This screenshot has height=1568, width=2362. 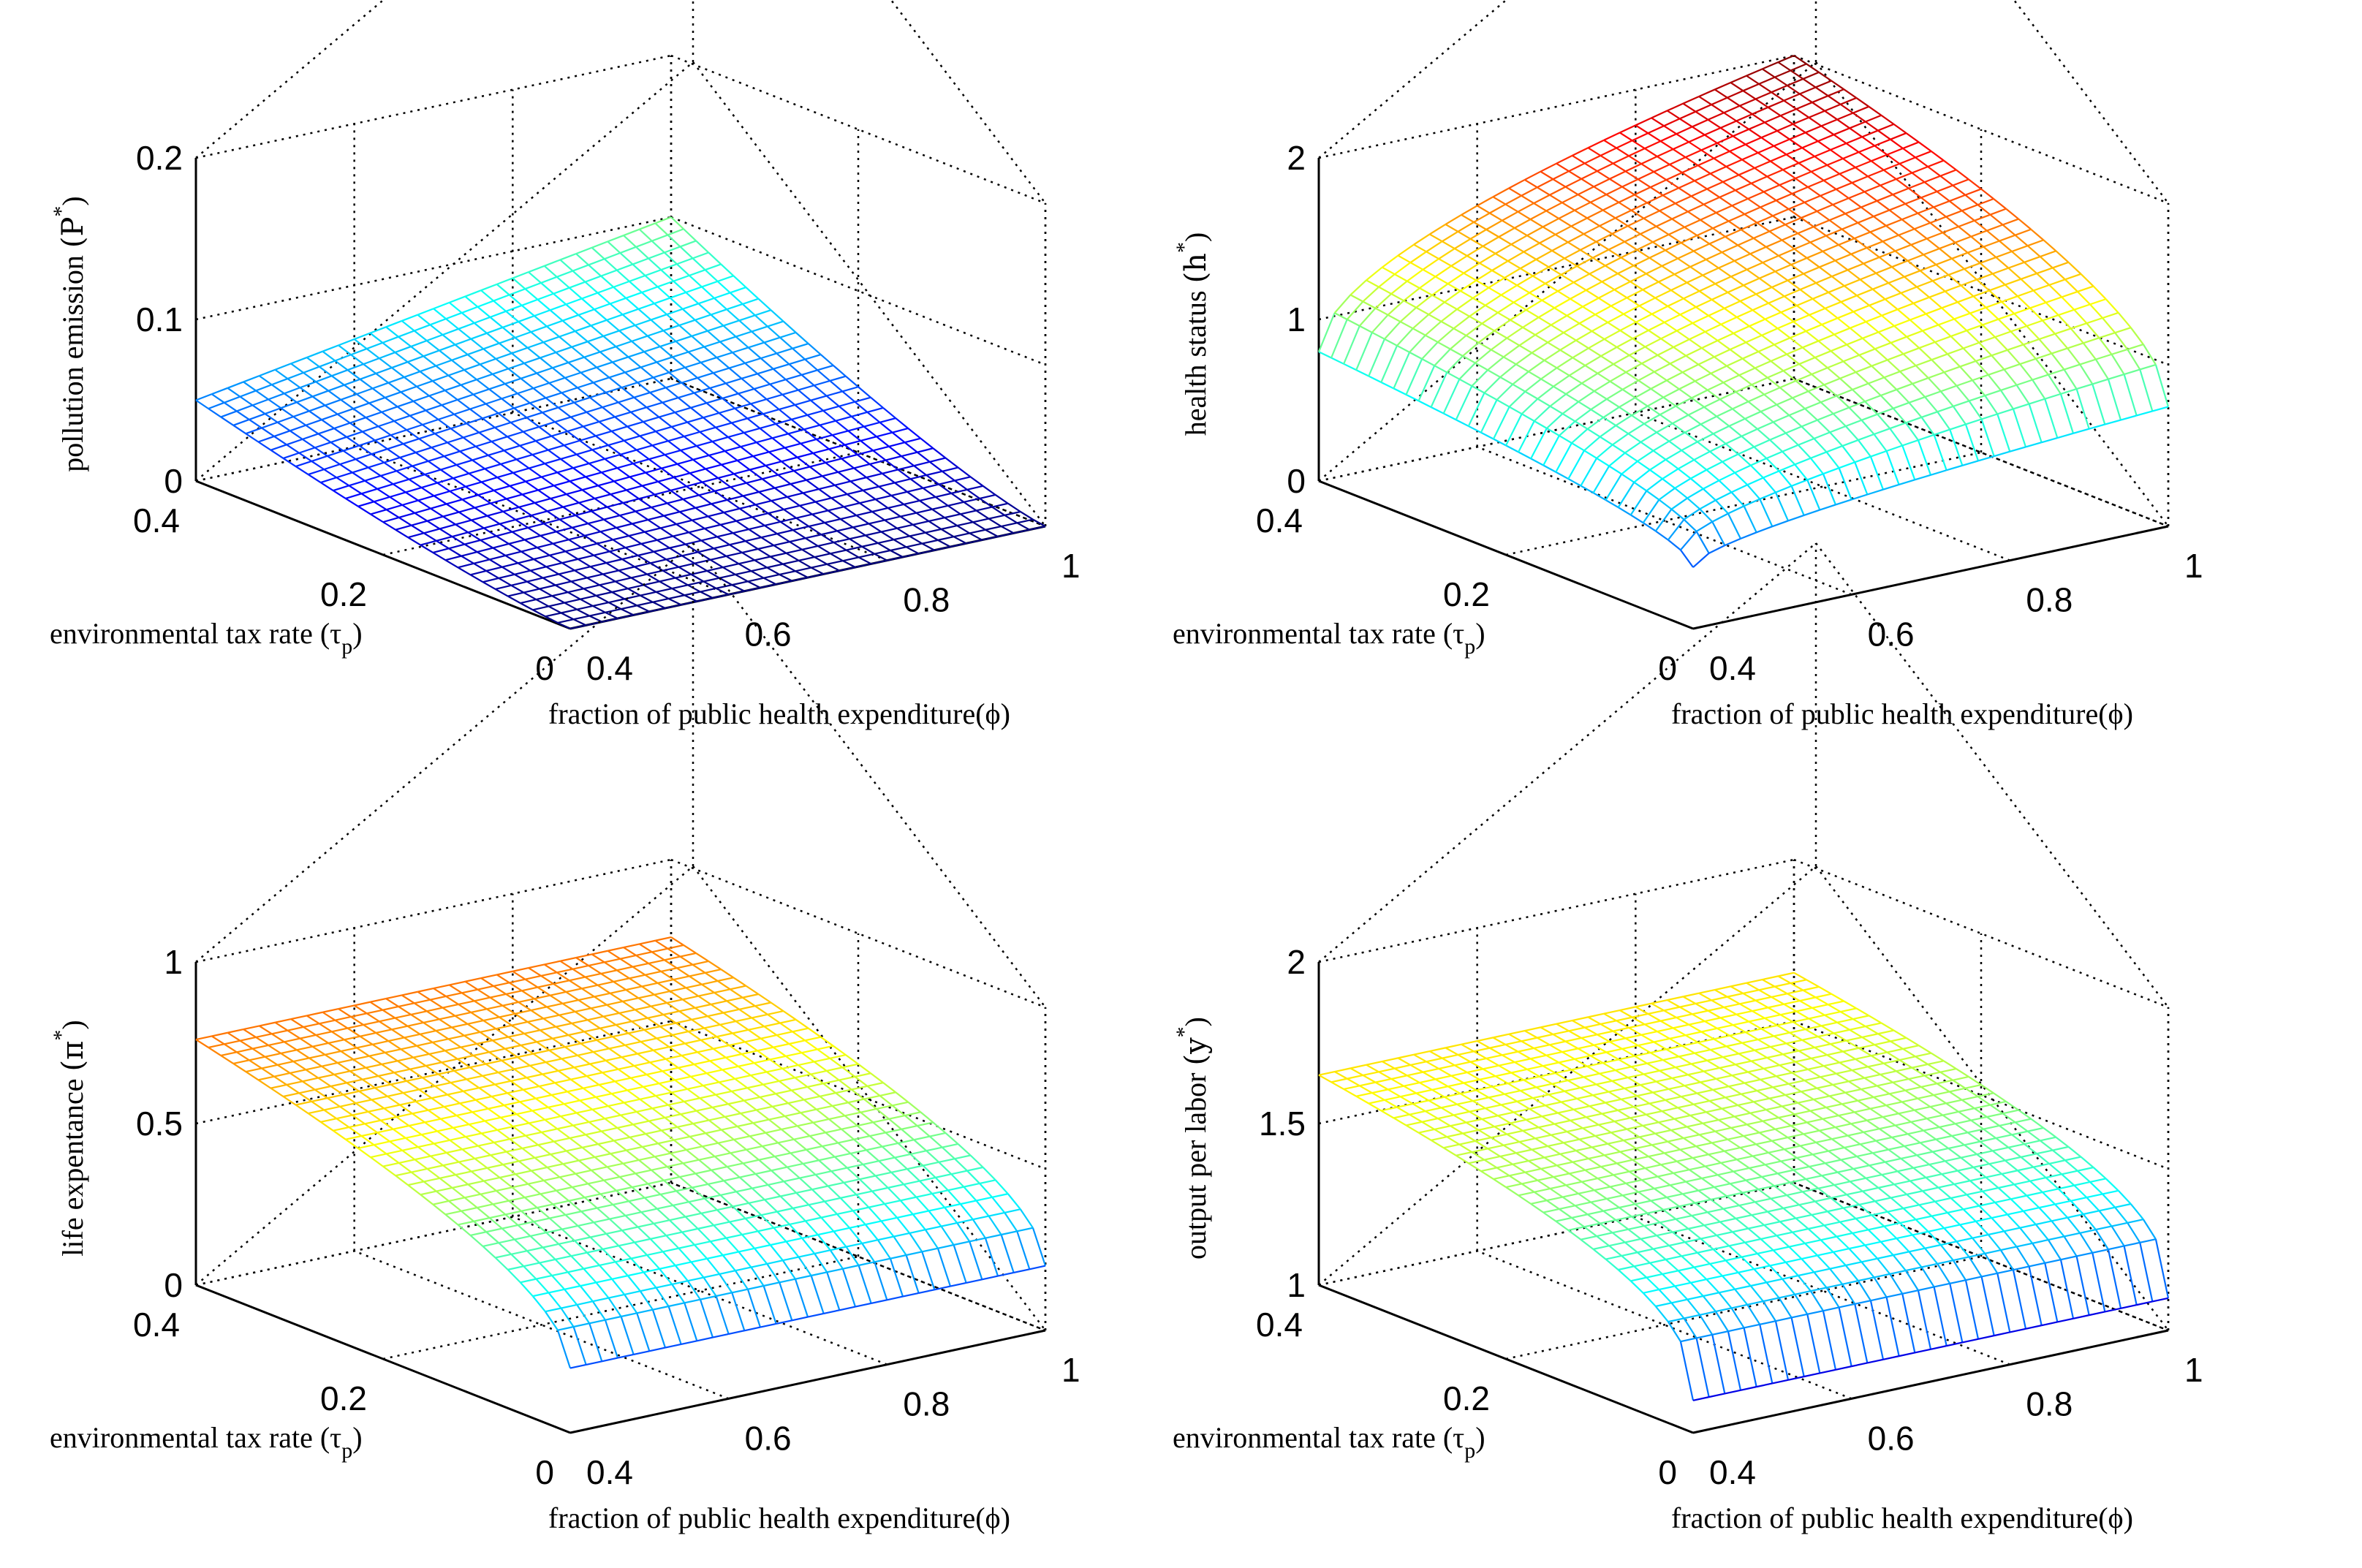 I want to click on box-edge, so click(x=869, y=294).